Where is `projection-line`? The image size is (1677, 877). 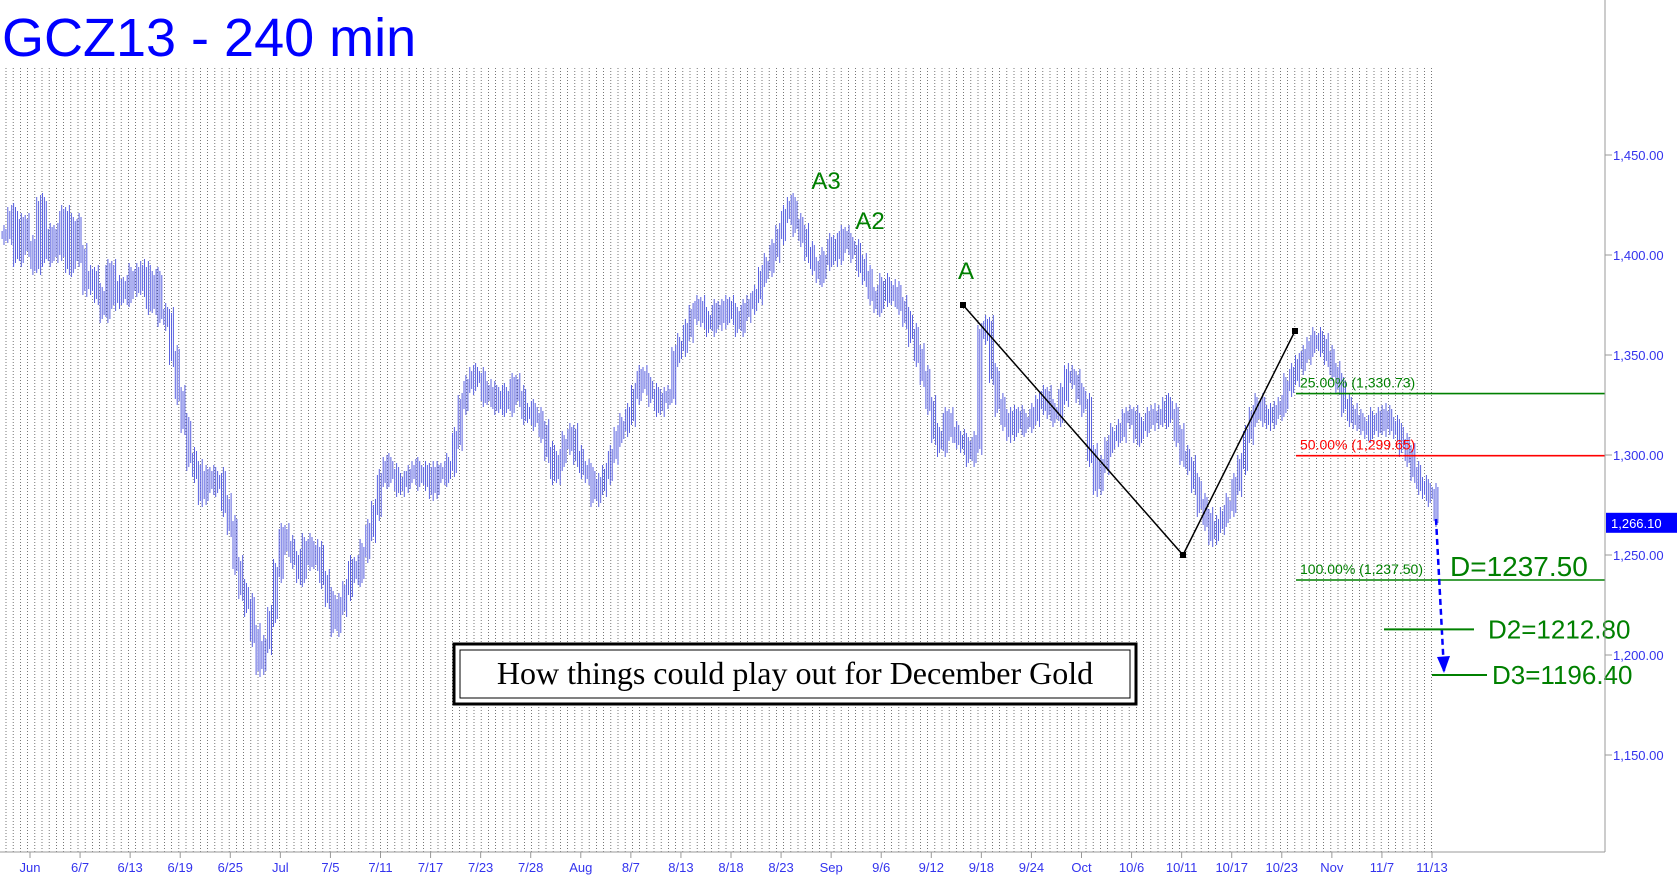
projection-line is located at coordinates (1440, 595).